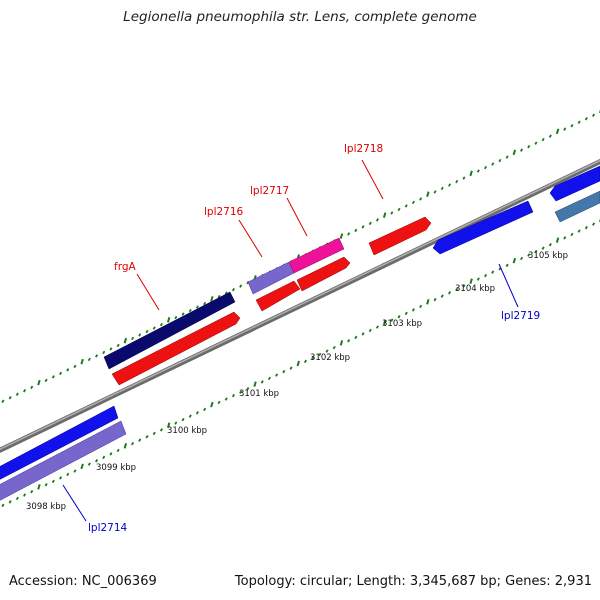 The image size is (600, 600). What do you see at coordinates (269, 191) in the screenshot?
I see `gene-label-lpl2717: lpl2717` at bounding box center [269, 191].